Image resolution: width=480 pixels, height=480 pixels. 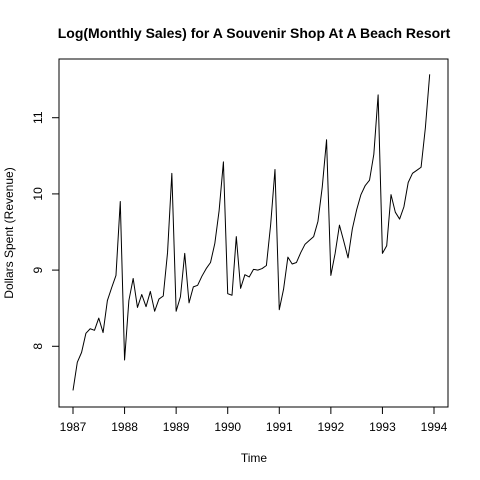 I want to click on x-tick-label: 1989, so click(x=176, y=427).